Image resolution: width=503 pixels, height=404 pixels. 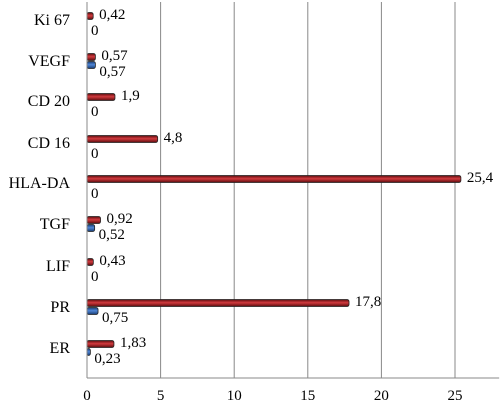 What do you see at coordinates (234, 396) in the screenshot?
I see `x-tick-label: 10` at bounding box center [234, 396].